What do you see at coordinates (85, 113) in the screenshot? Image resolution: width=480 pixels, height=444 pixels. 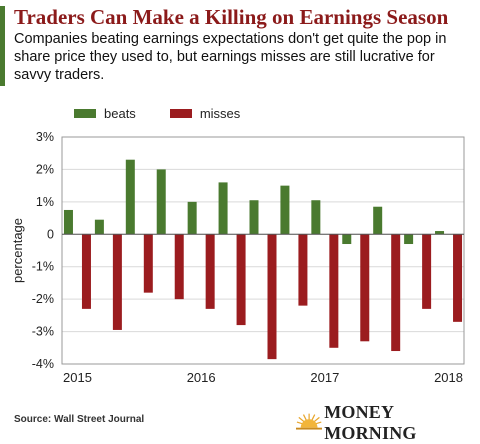 I see `legend-swatch-beats` at bounding box center [85, 113].